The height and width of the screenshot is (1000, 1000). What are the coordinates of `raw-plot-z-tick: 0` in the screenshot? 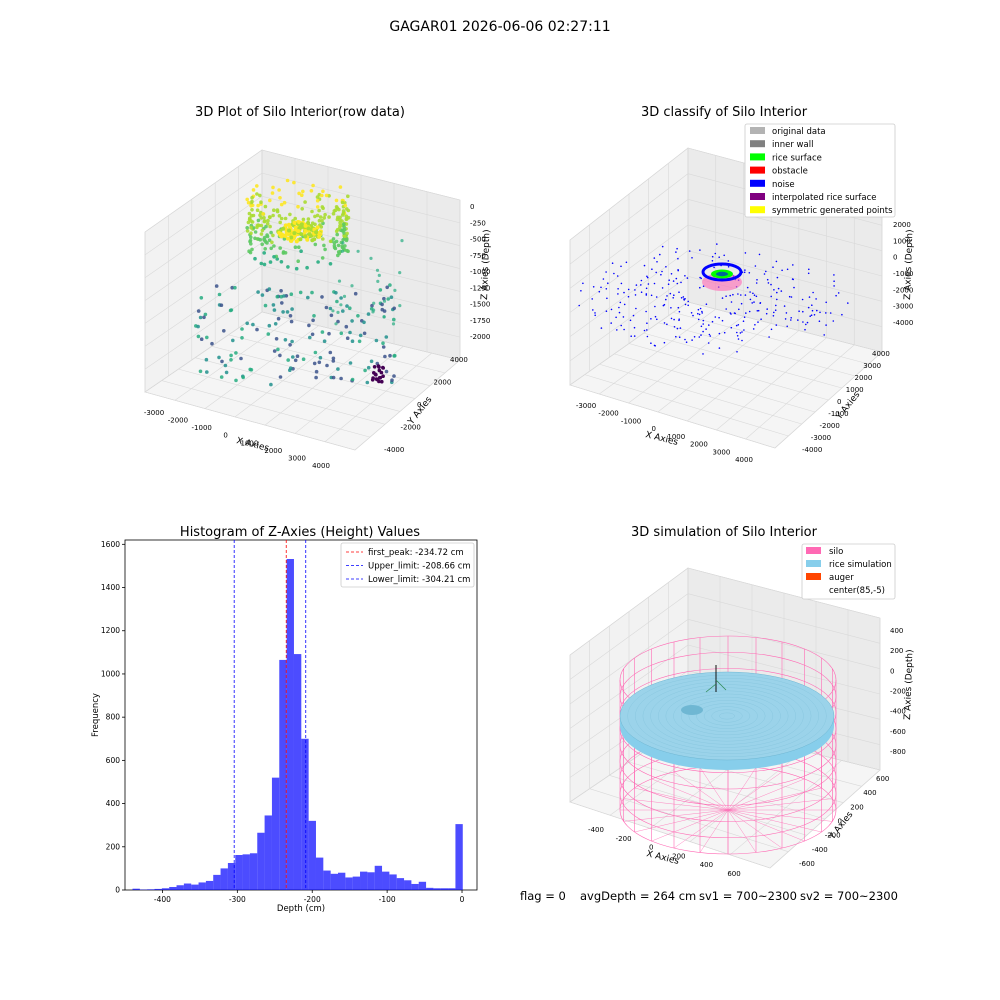 It's located at (472, 207).